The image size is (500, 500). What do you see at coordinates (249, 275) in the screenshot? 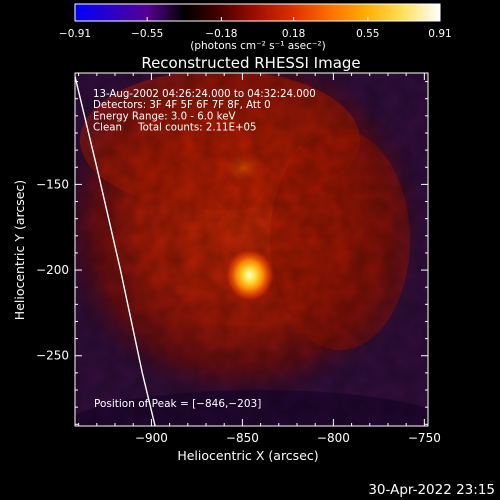
I see `peak-source` at bounding box center [249, 275].